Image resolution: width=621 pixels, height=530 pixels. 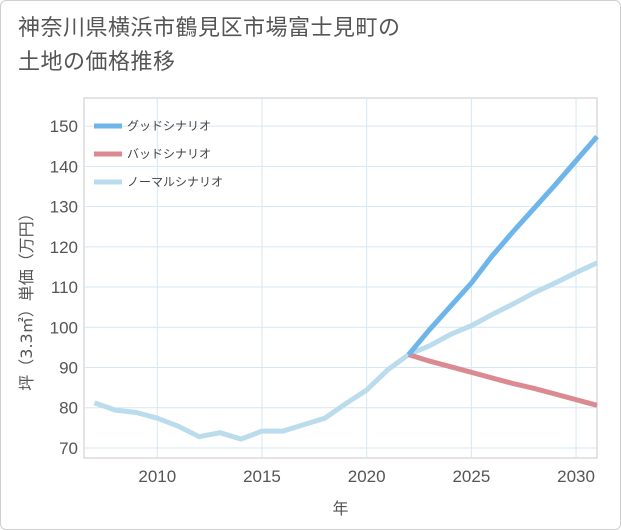 What do you see at coordinates (64, 126) in the screenshot?
I see `y-tick-label: 150` at bounding box center [64, 126].